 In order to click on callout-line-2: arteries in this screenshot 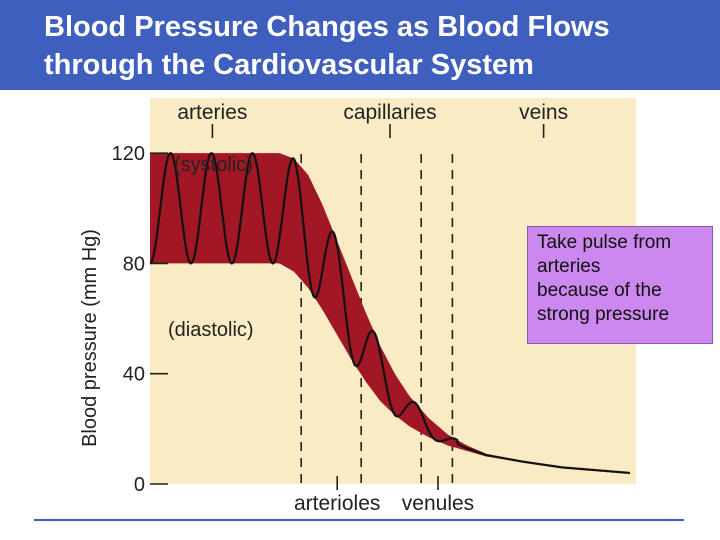, I will do `click(569, 266)`.